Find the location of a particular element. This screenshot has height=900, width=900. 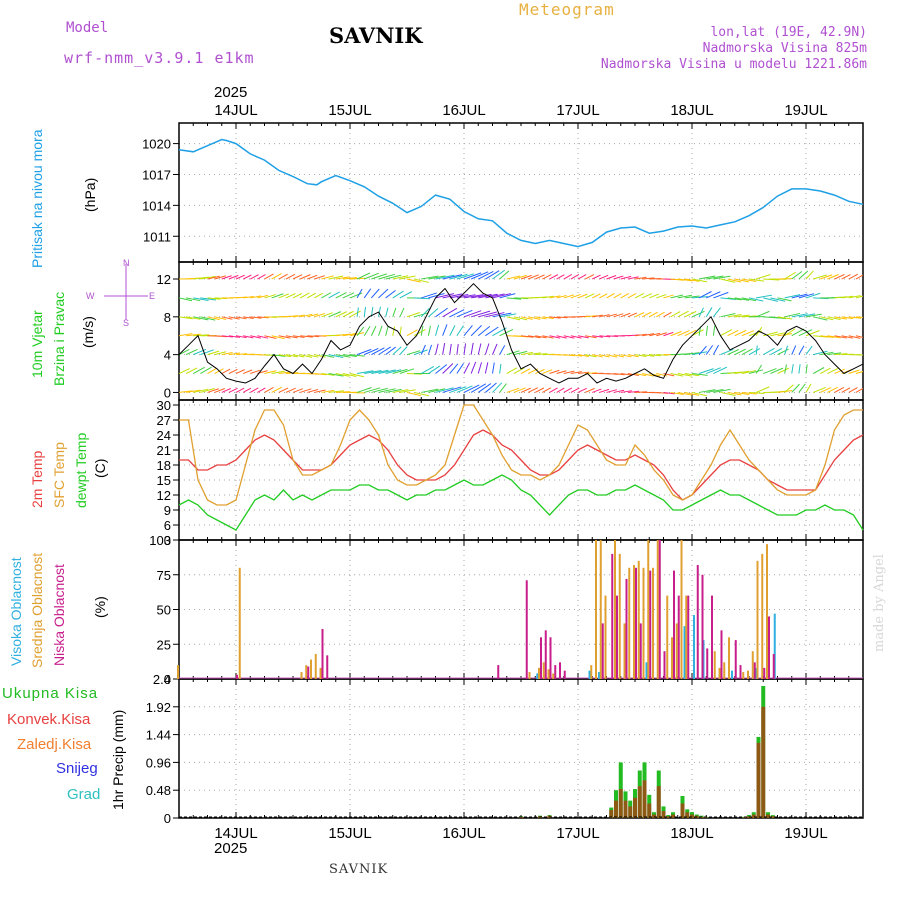

wind-ytick-label: 4 is located at coordinates (167, 355).